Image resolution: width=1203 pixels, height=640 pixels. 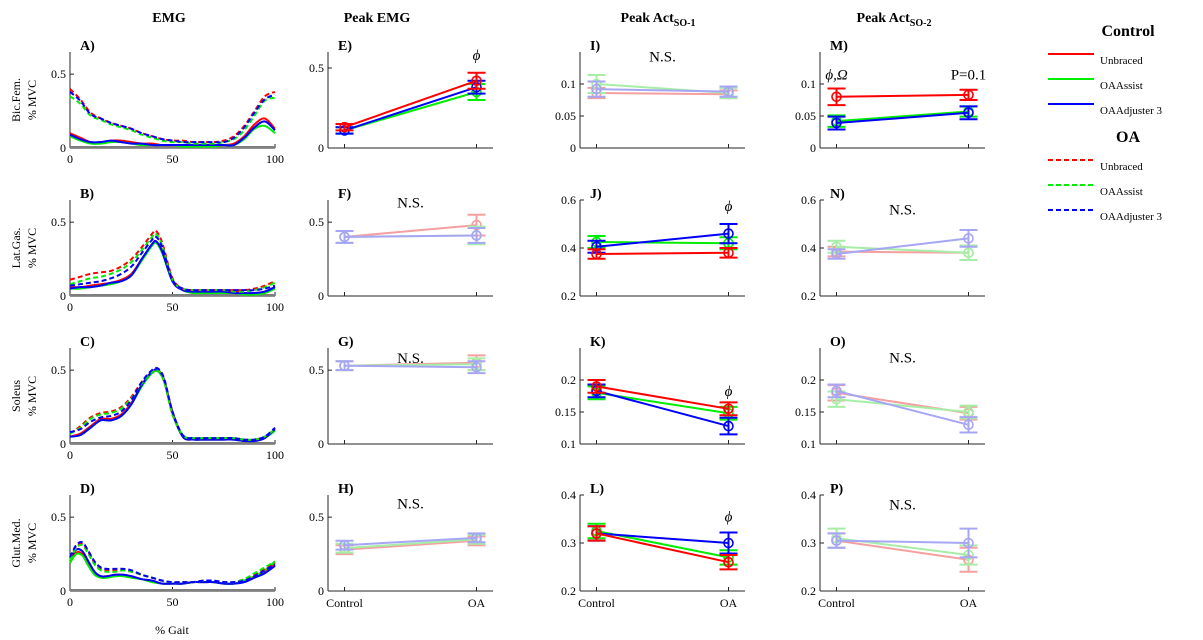 What do you see at coordinates (568, 248) in the screenshot?
I see `y-tick-label: 0.4` at bounding box center [568, 248].